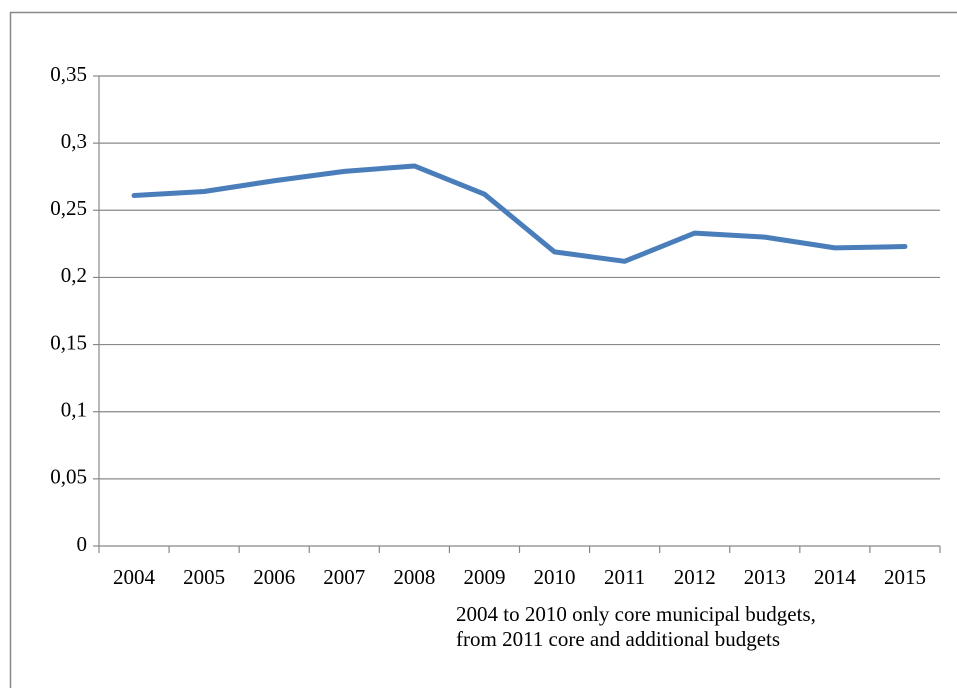 The image size is (957, 688). Describe the element at coordinates (68, 74) in the screenshot. I see `y-tick-label: 0,35` at that location.